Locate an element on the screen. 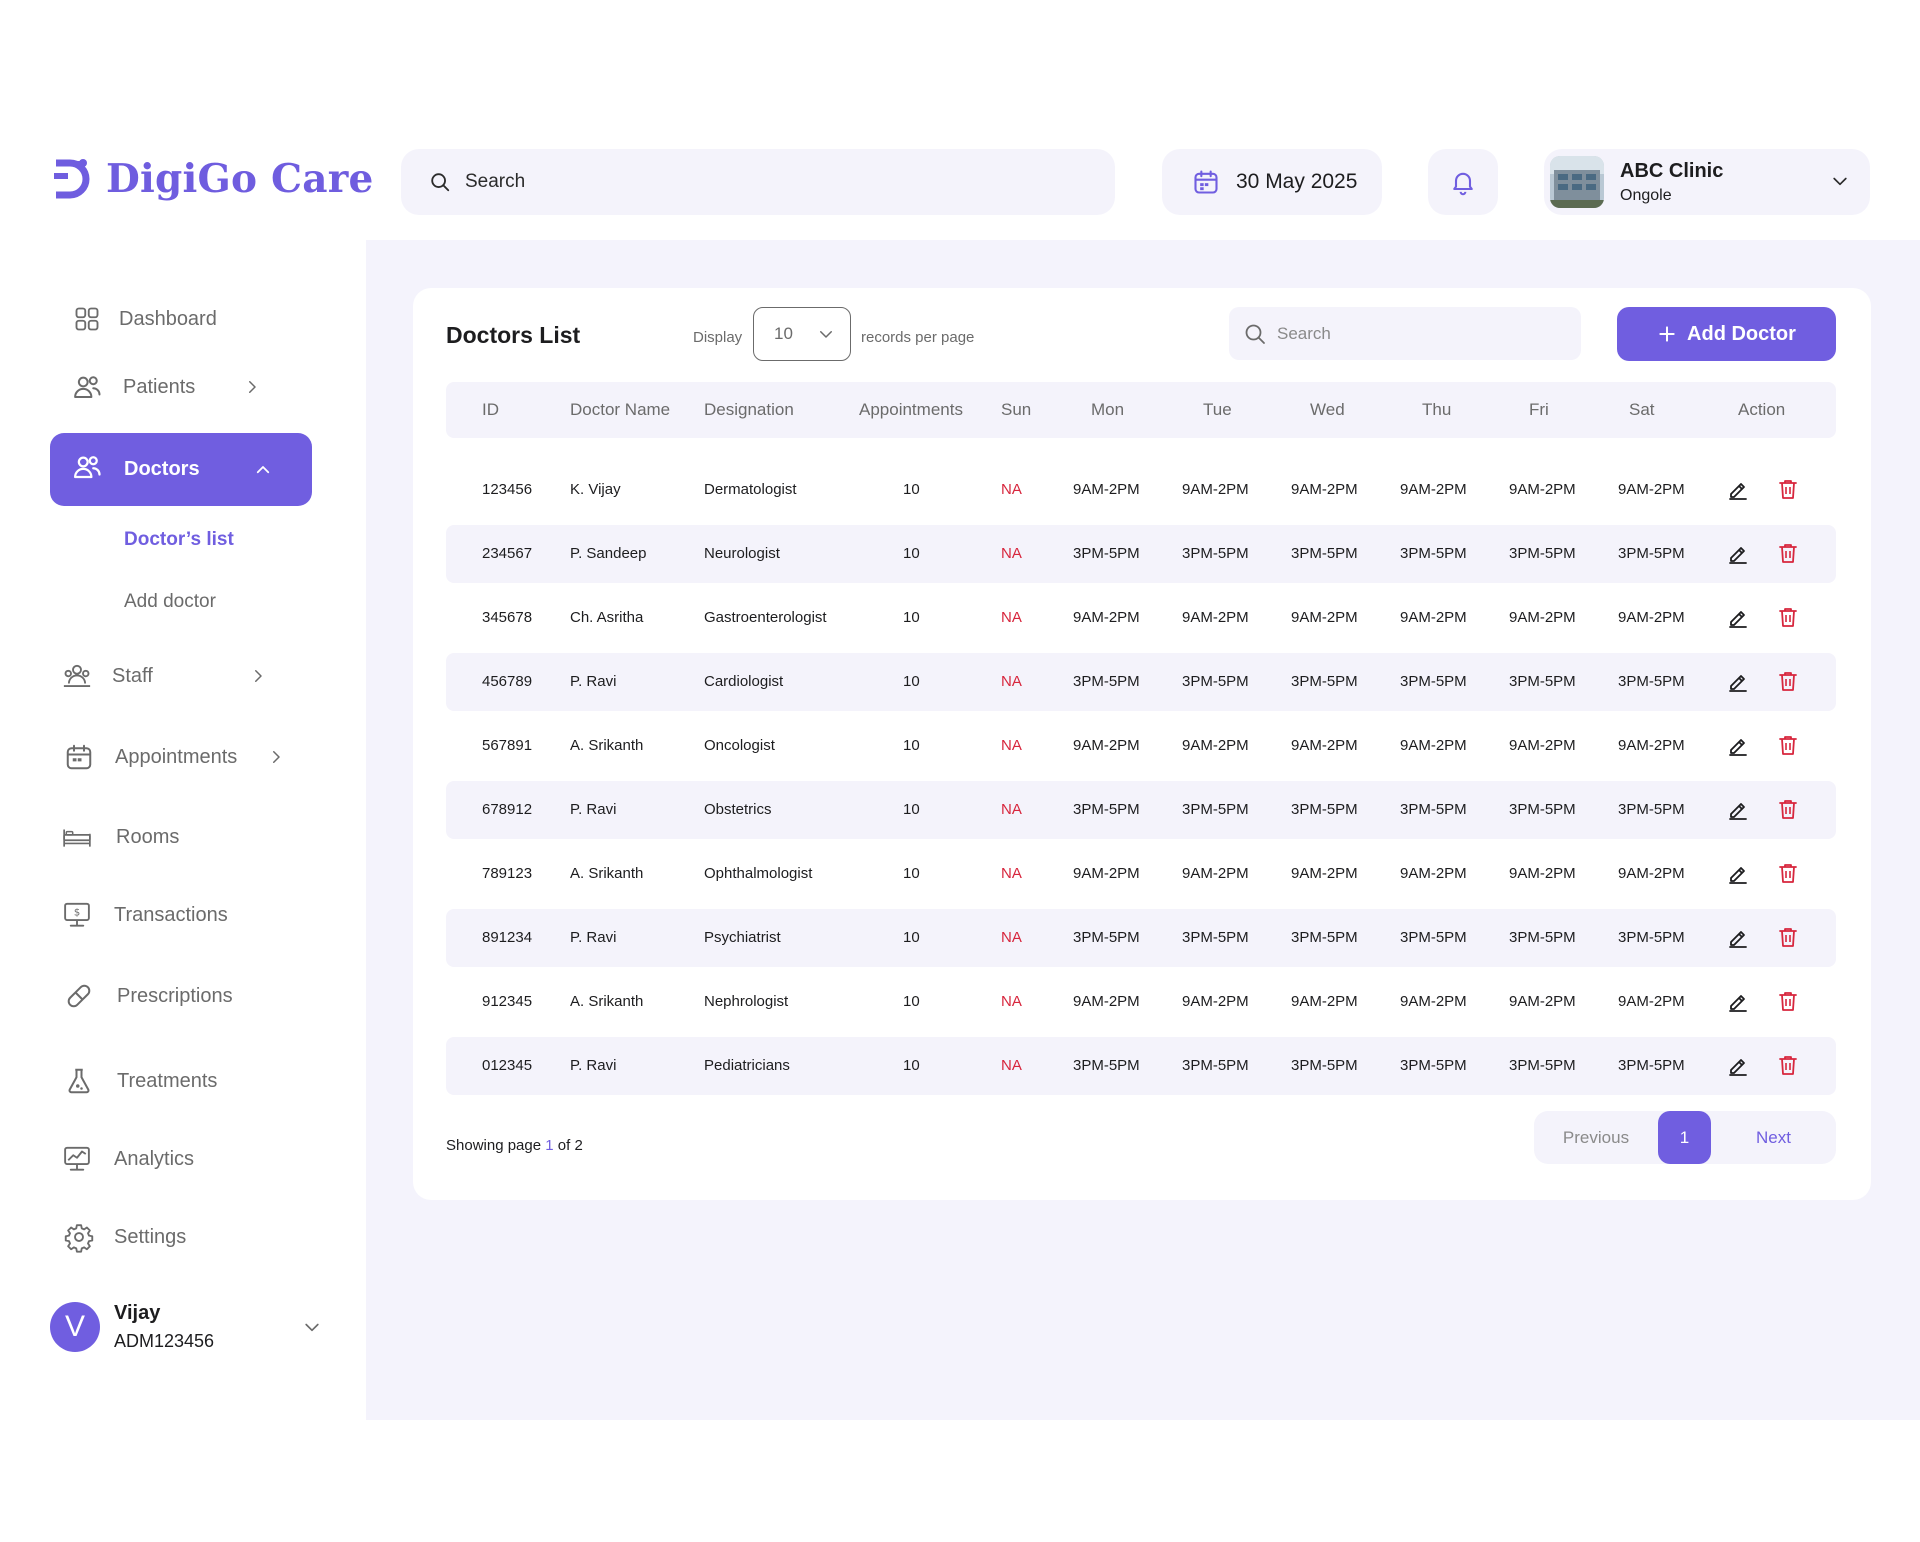  plus-icon is located at coordinates (1667, 334).